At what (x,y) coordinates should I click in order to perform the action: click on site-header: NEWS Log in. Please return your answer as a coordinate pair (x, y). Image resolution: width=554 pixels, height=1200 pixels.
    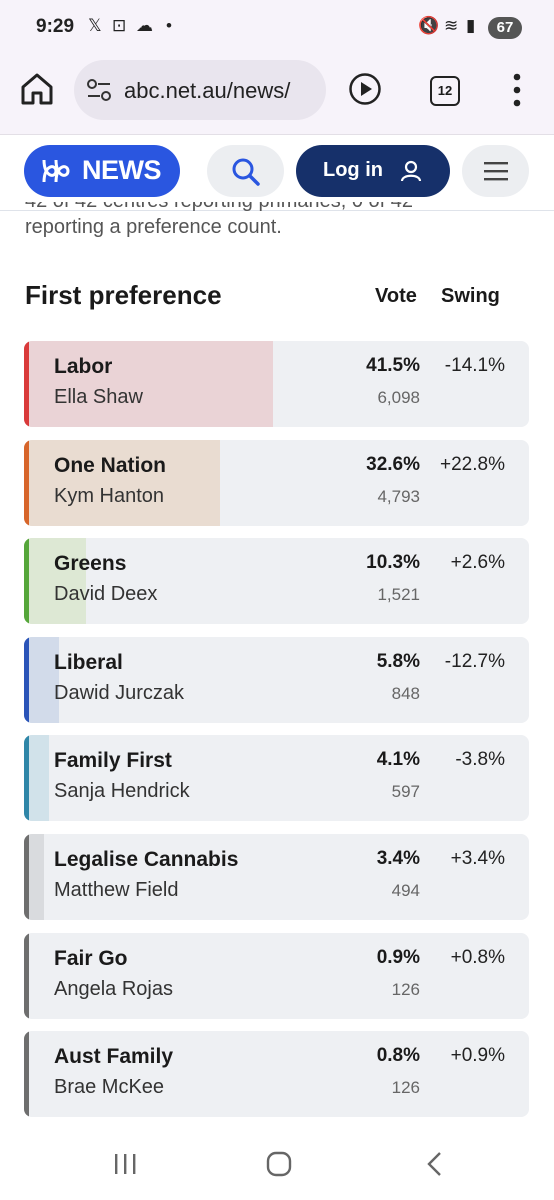
    Looking at the image, I should click on (277, 173).